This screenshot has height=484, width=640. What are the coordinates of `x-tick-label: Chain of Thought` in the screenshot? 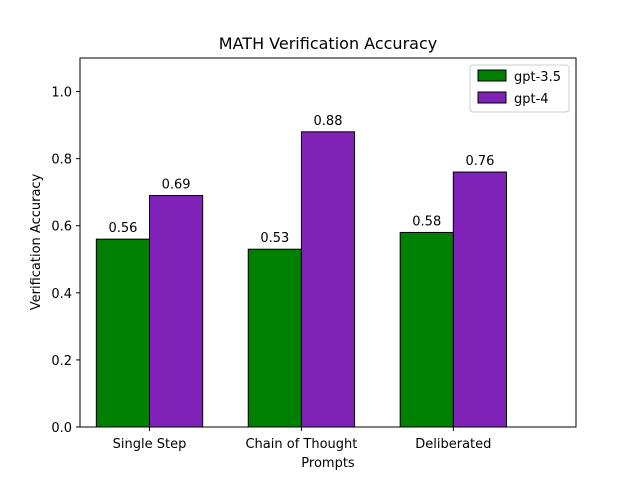 It's located at (301, 444).